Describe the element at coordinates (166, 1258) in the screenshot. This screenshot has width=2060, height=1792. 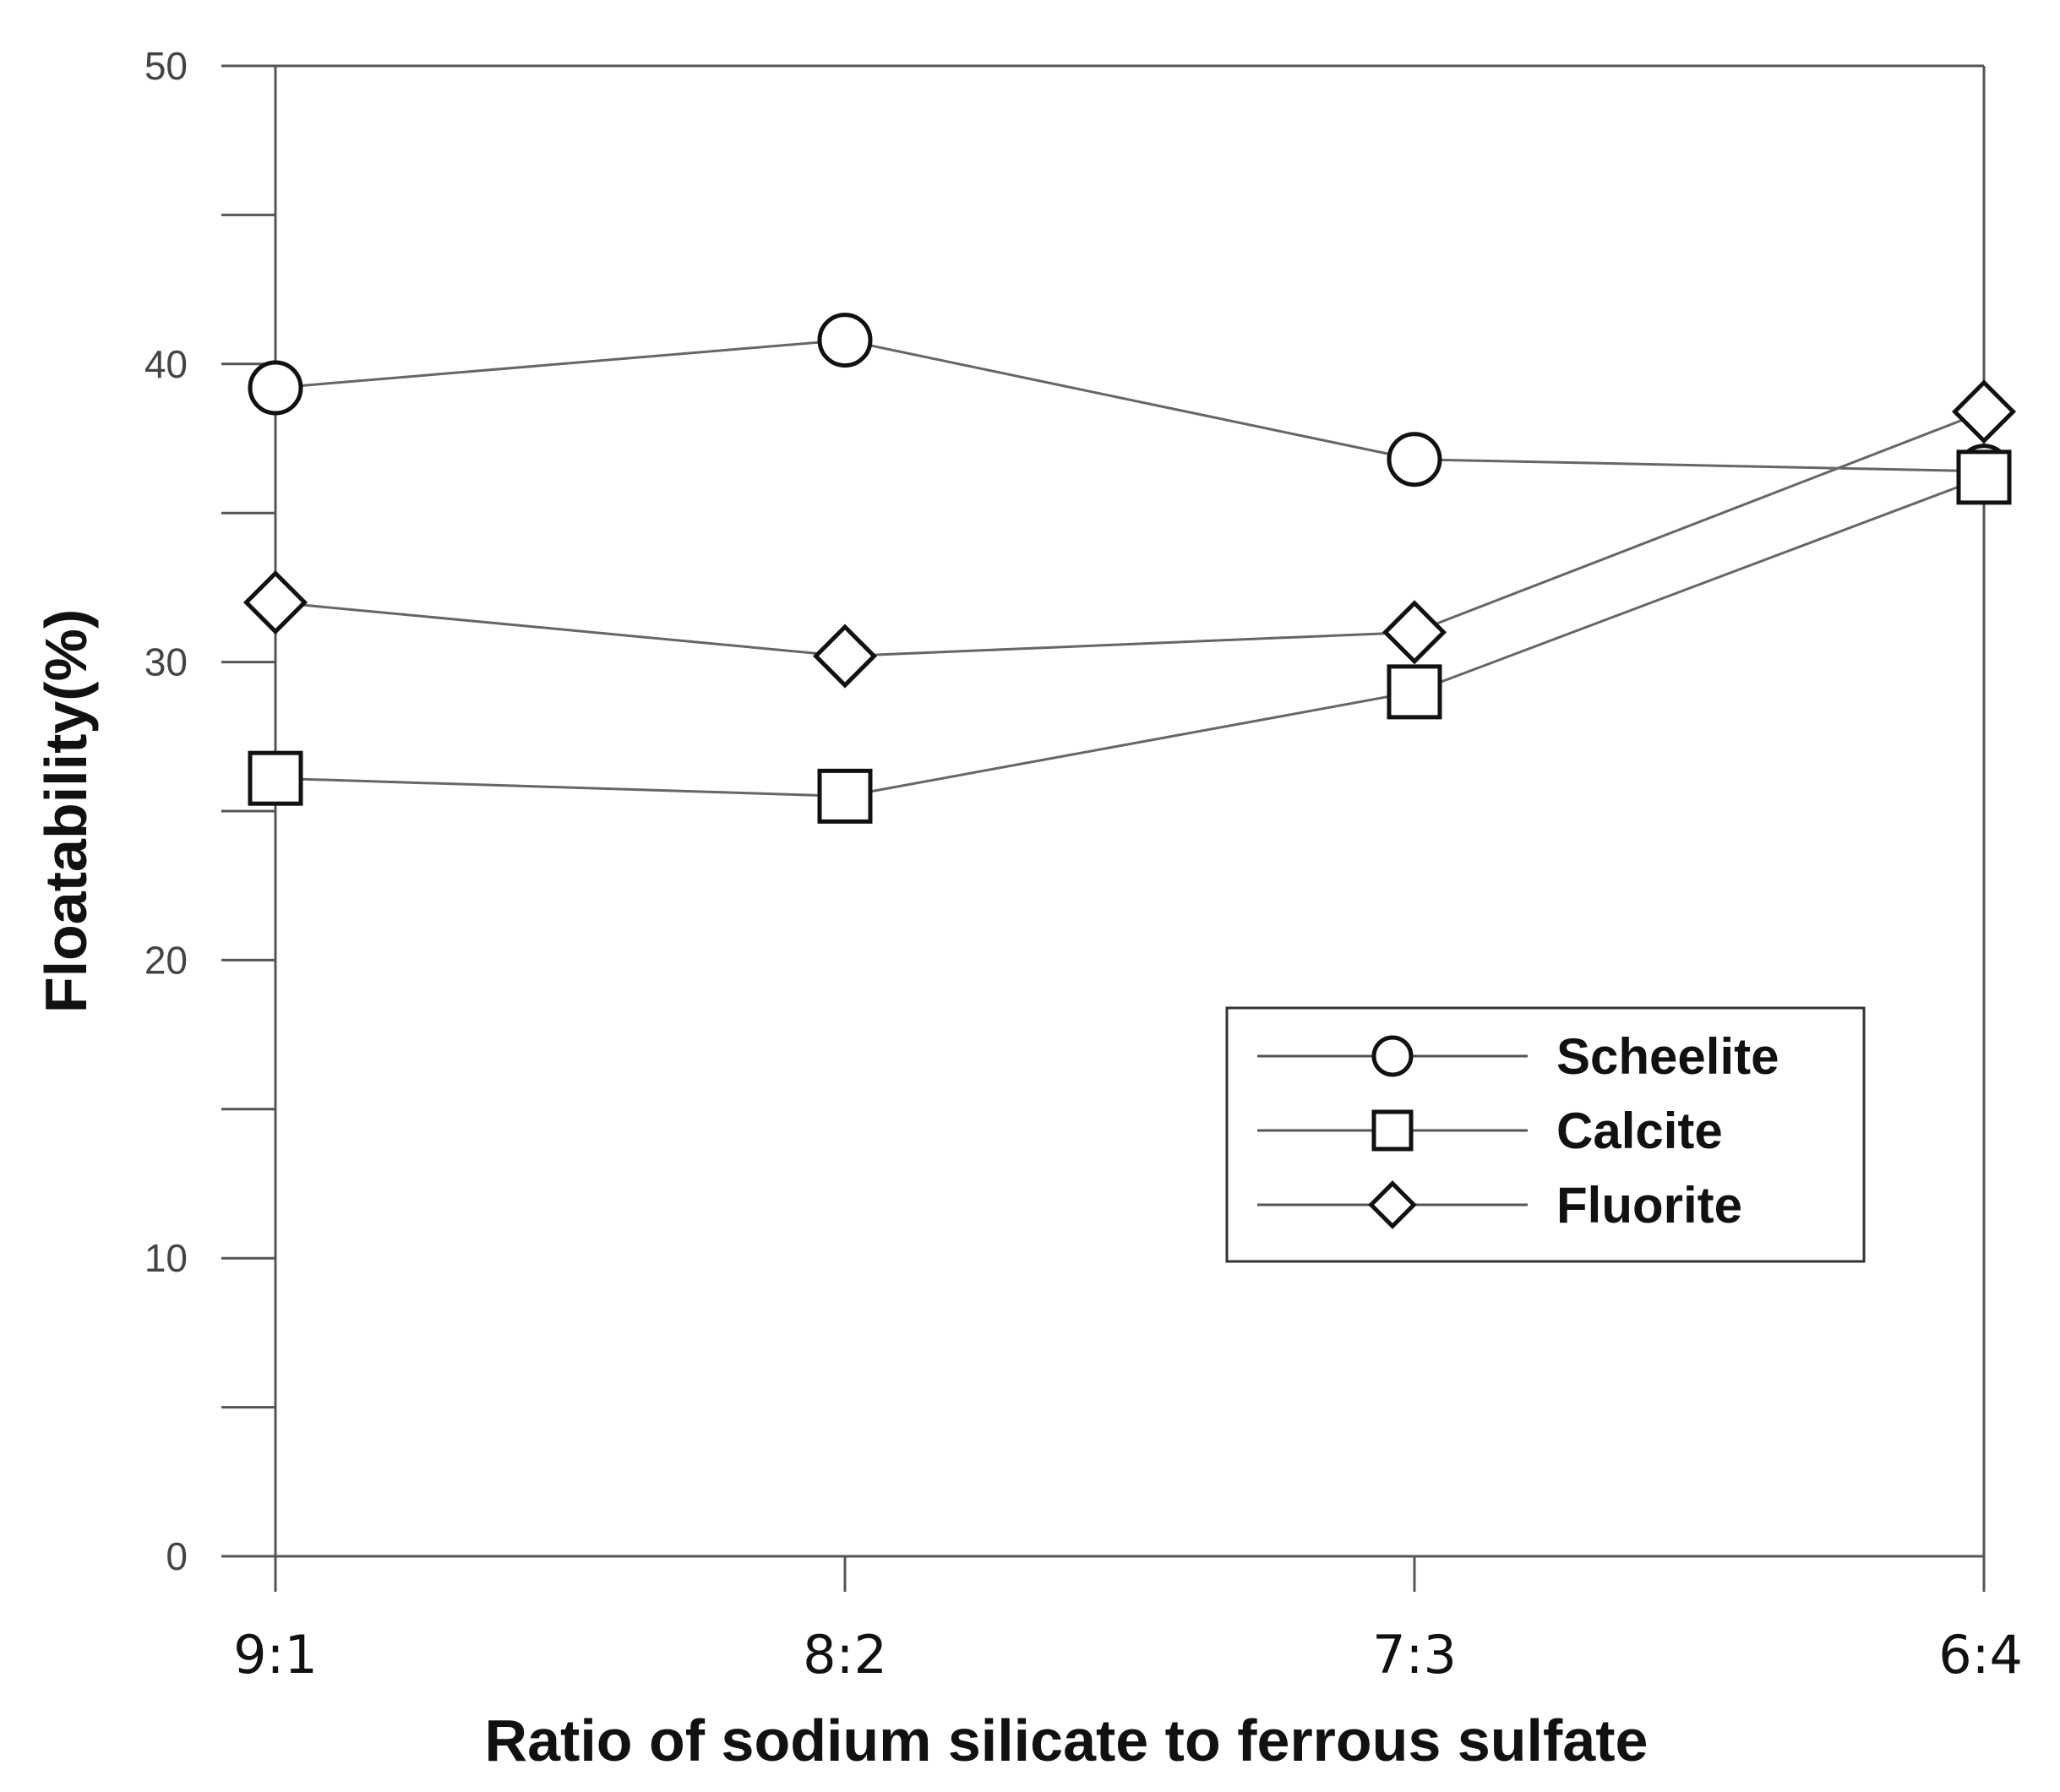
I see `y-tick-label: 10` at that location.